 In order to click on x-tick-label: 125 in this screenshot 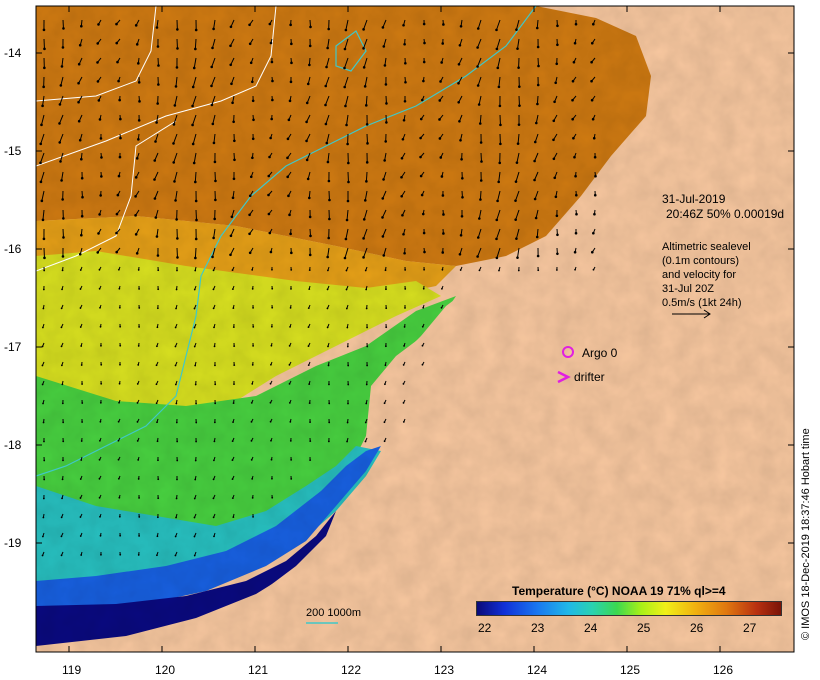, I will do `click(630, 670)`.